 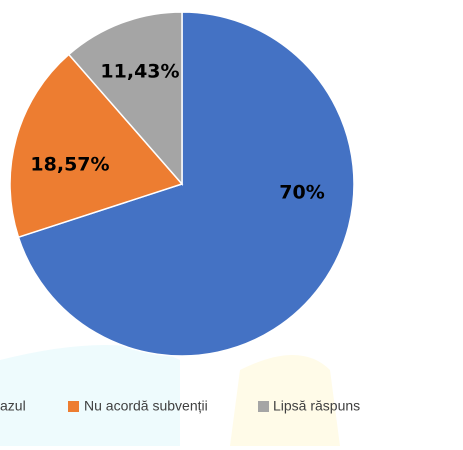 What do you see at coordinates (139, 72) in the screenshot?
I see `data-label: 11,43%` at bounding box center [139, 72].